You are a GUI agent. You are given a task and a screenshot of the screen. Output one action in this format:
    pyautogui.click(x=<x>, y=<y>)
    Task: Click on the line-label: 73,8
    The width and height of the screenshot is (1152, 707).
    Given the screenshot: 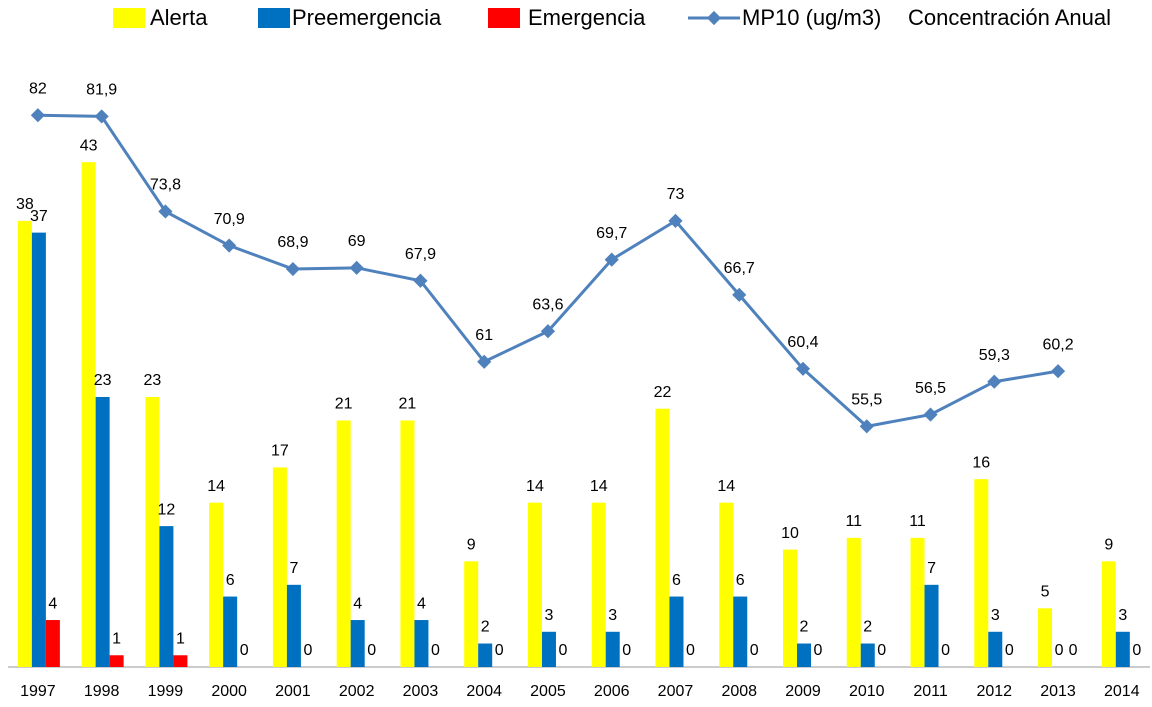 What is the action you would take?
    pyautogui.click(x=165, y=185)
    